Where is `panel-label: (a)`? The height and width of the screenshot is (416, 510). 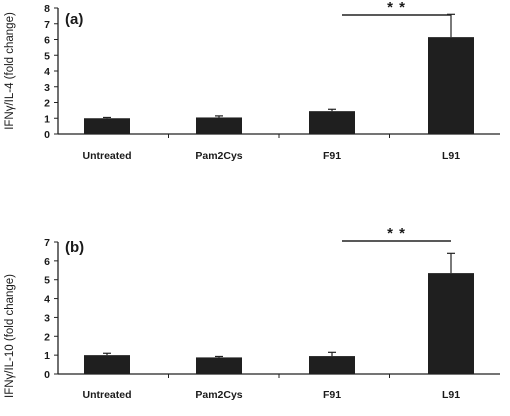 panel-label: (a) is located at coordinates (74, 19).